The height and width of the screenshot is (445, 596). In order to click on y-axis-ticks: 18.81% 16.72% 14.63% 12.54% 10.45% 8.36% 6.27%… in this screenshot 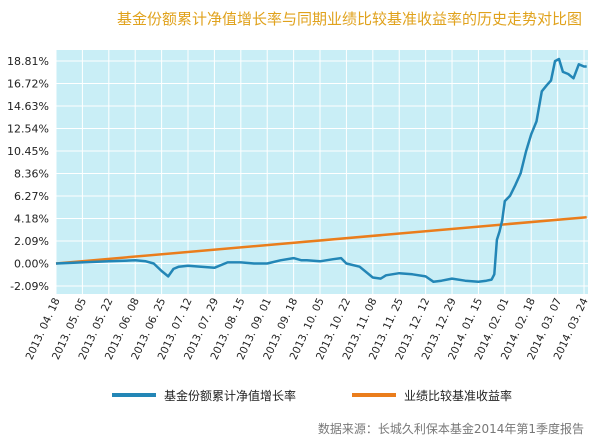, I will do `click(28, 174)`.